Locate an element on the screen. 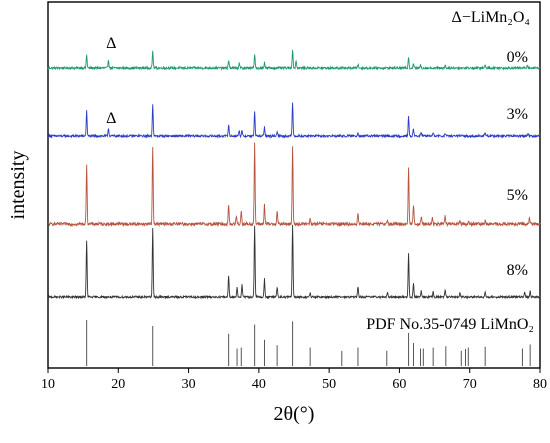 This screenshot has height=443, width=550. x-tick-label-60: 60 is located at coordinates (399, 384).